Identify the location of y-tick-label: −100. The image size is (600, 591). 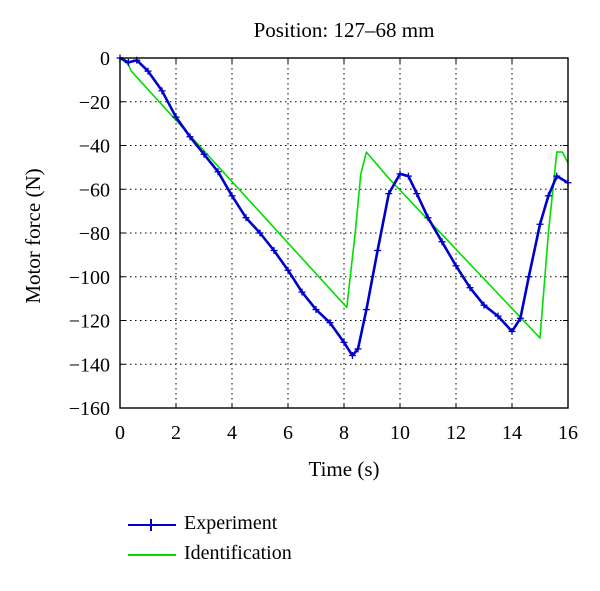
(89, 278).